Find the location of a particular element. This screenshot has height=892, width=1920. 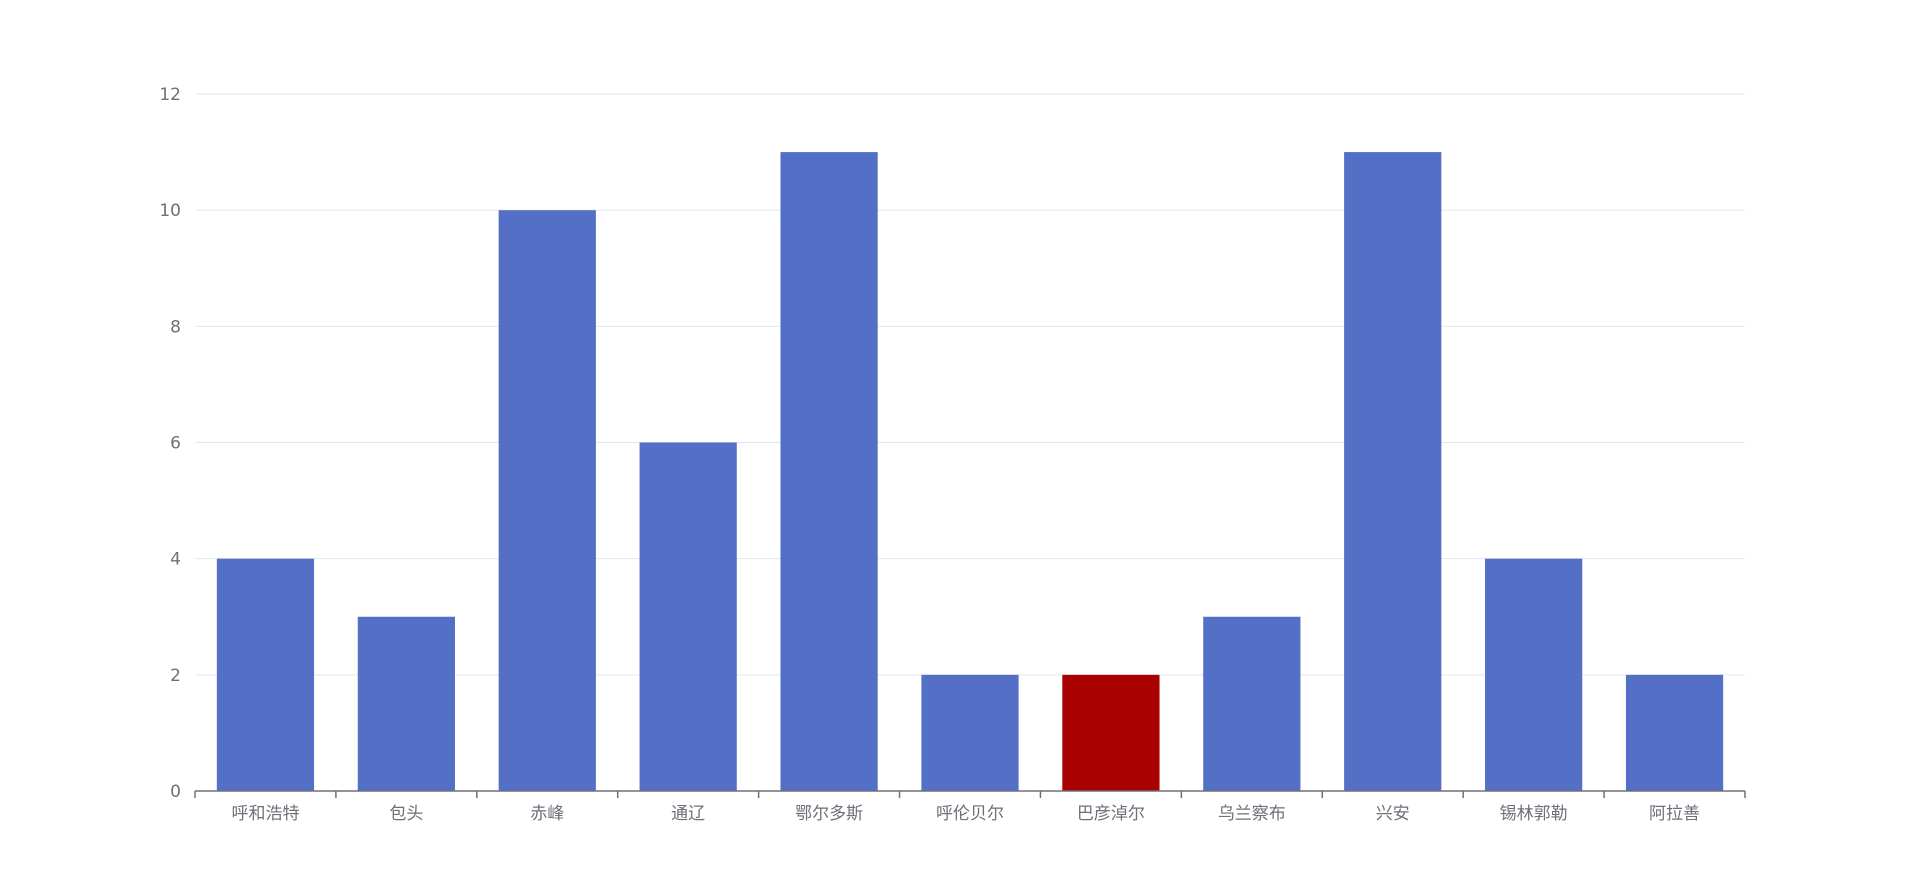

x-tick-label: 呼伦贝尔 is located at coordinates (970, 814).